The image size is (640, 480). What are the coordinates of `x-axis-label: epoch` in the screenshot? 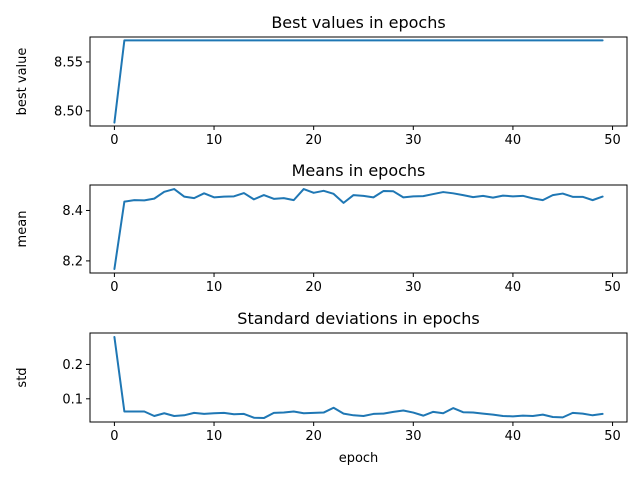 It's located at (359, 458).